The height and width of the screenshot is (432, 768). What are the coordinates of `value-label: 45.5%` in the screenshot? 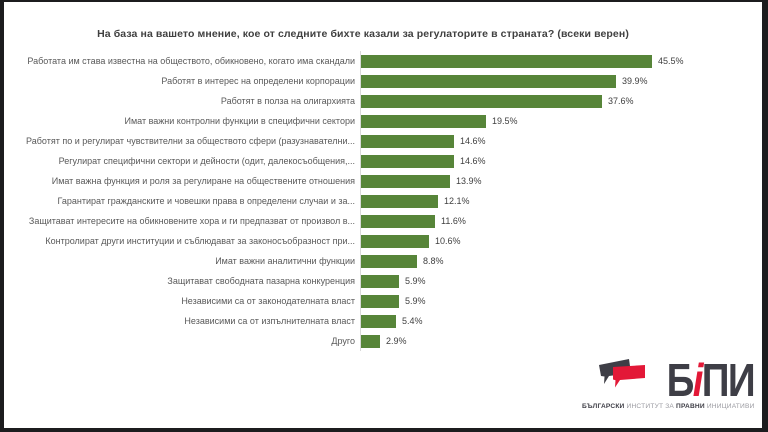 It's located at (671, 61).